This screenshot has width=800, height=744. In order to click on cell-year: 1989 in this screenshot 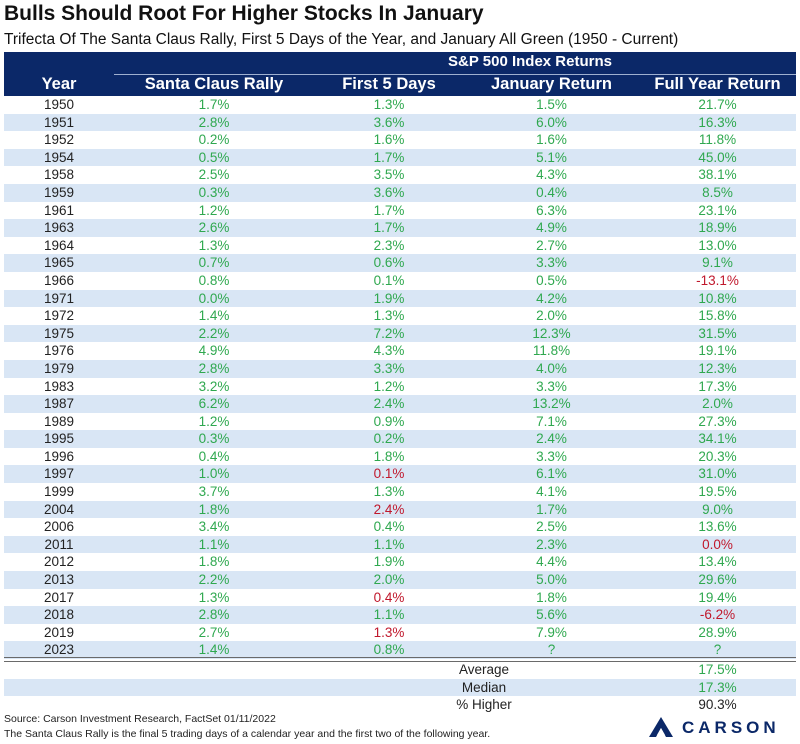, I will do `click(59, 421)`.